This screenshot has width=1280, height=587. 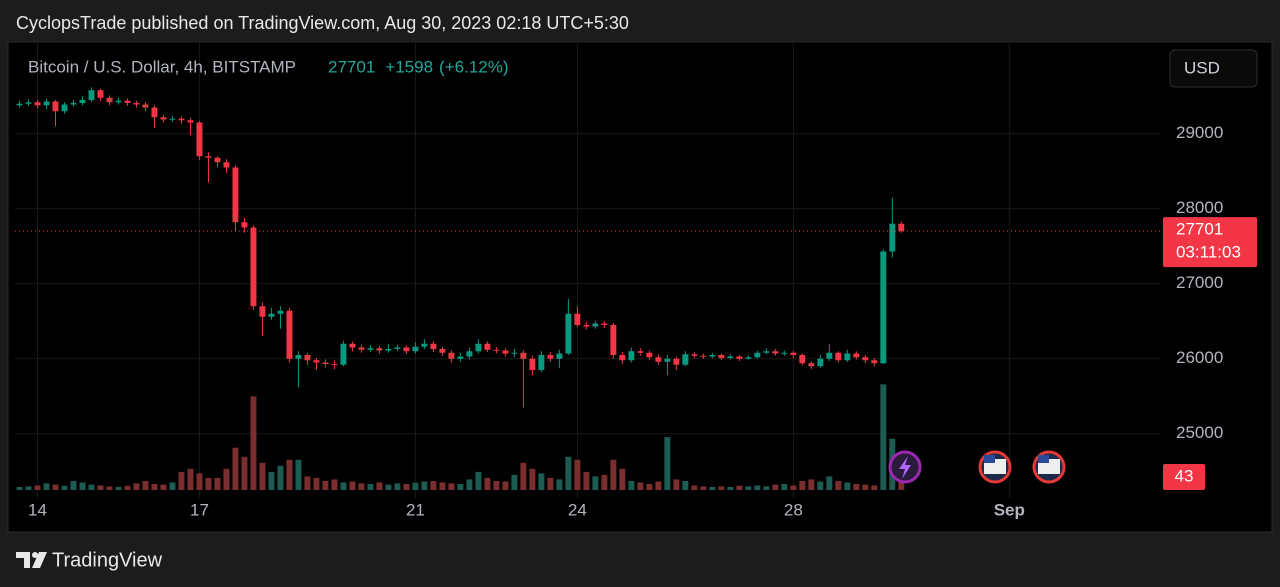 I want to click on volume-label: 43, so click(x=1184, y=475).